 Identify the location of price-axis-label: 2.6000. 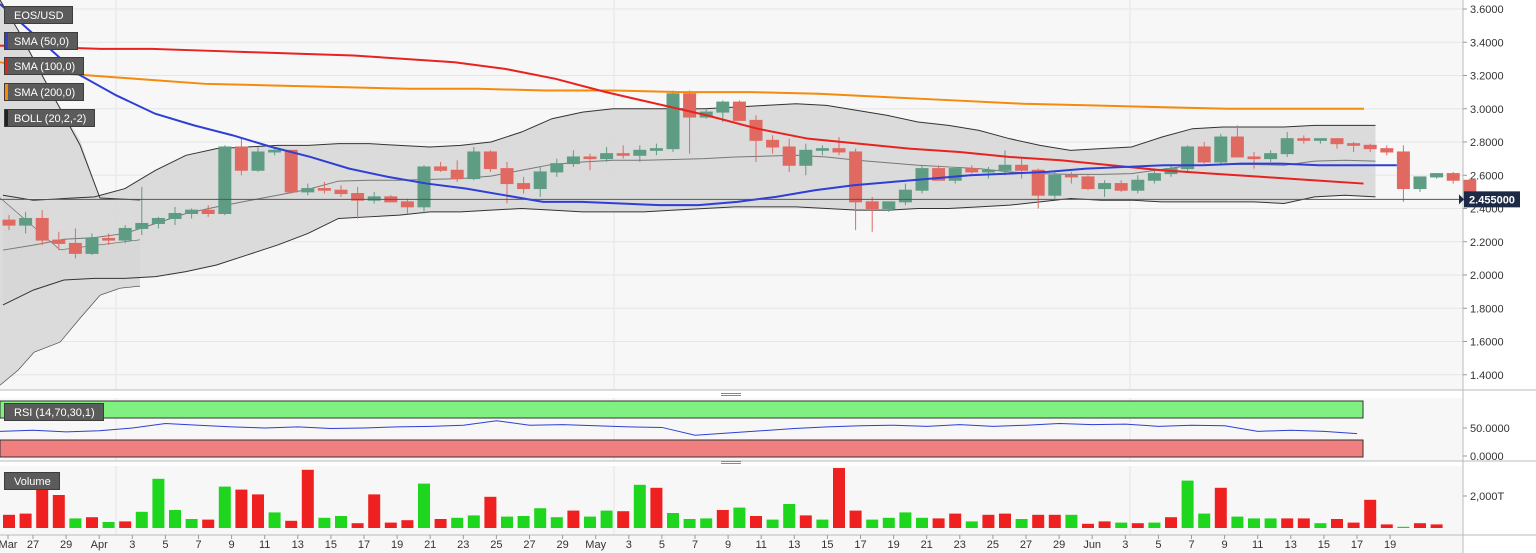
(1487, 176).